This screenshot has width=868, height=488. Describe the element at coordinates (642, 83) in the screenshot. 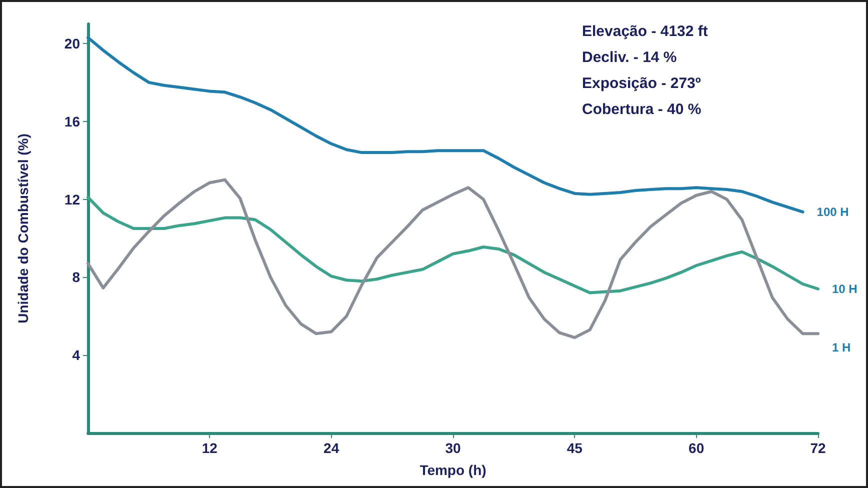

I see `annotation: Exposição - 273º` at that location.